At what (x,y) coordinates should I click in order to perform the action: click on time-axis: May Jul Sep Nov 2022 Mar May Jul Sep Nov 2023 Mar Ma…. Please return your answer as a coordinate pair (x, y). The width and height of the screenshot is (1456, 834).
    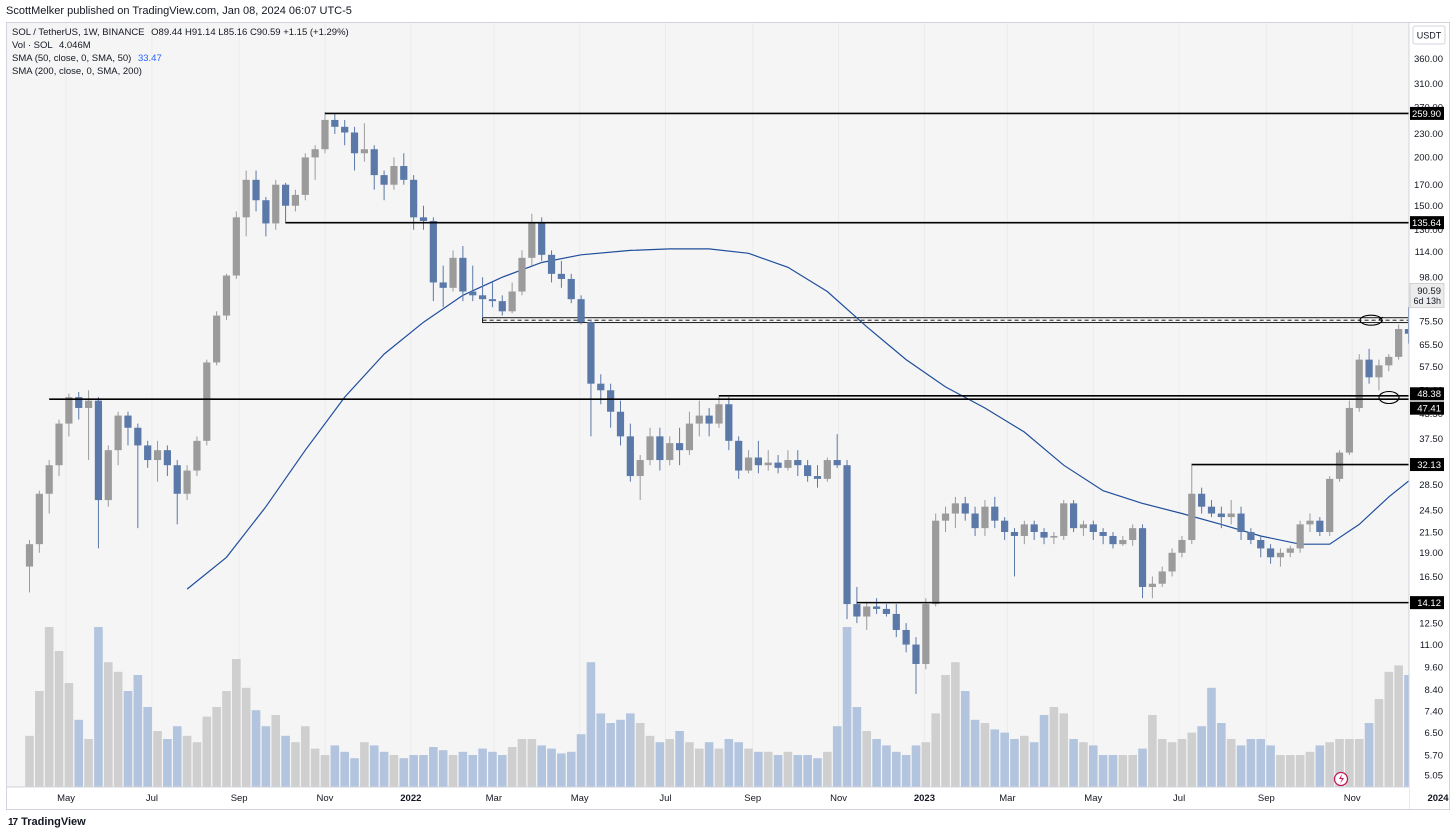
    Looking at the image, I should click on (728, 797).